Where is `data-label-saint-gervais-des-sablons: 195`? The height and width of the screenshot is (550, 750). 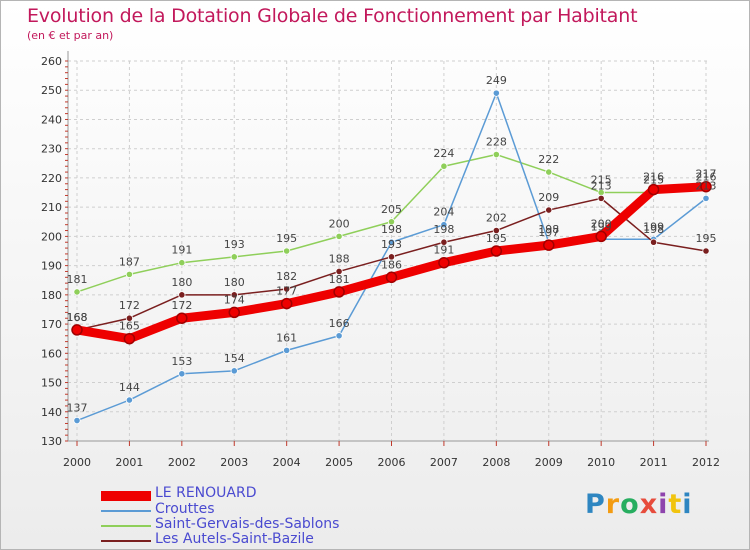 data-label-saint-gervais-des-sablons: 195 is located at coordinates (286, 238).